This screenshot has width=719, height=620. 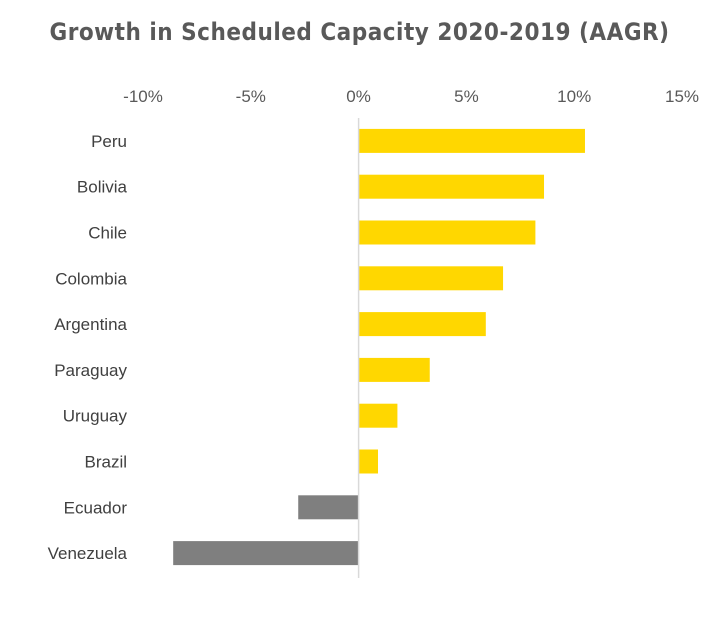 What do you see at coordinates (471, 140) in the screenshot?
I see `bar-peru` at bounding box center [471, 140].